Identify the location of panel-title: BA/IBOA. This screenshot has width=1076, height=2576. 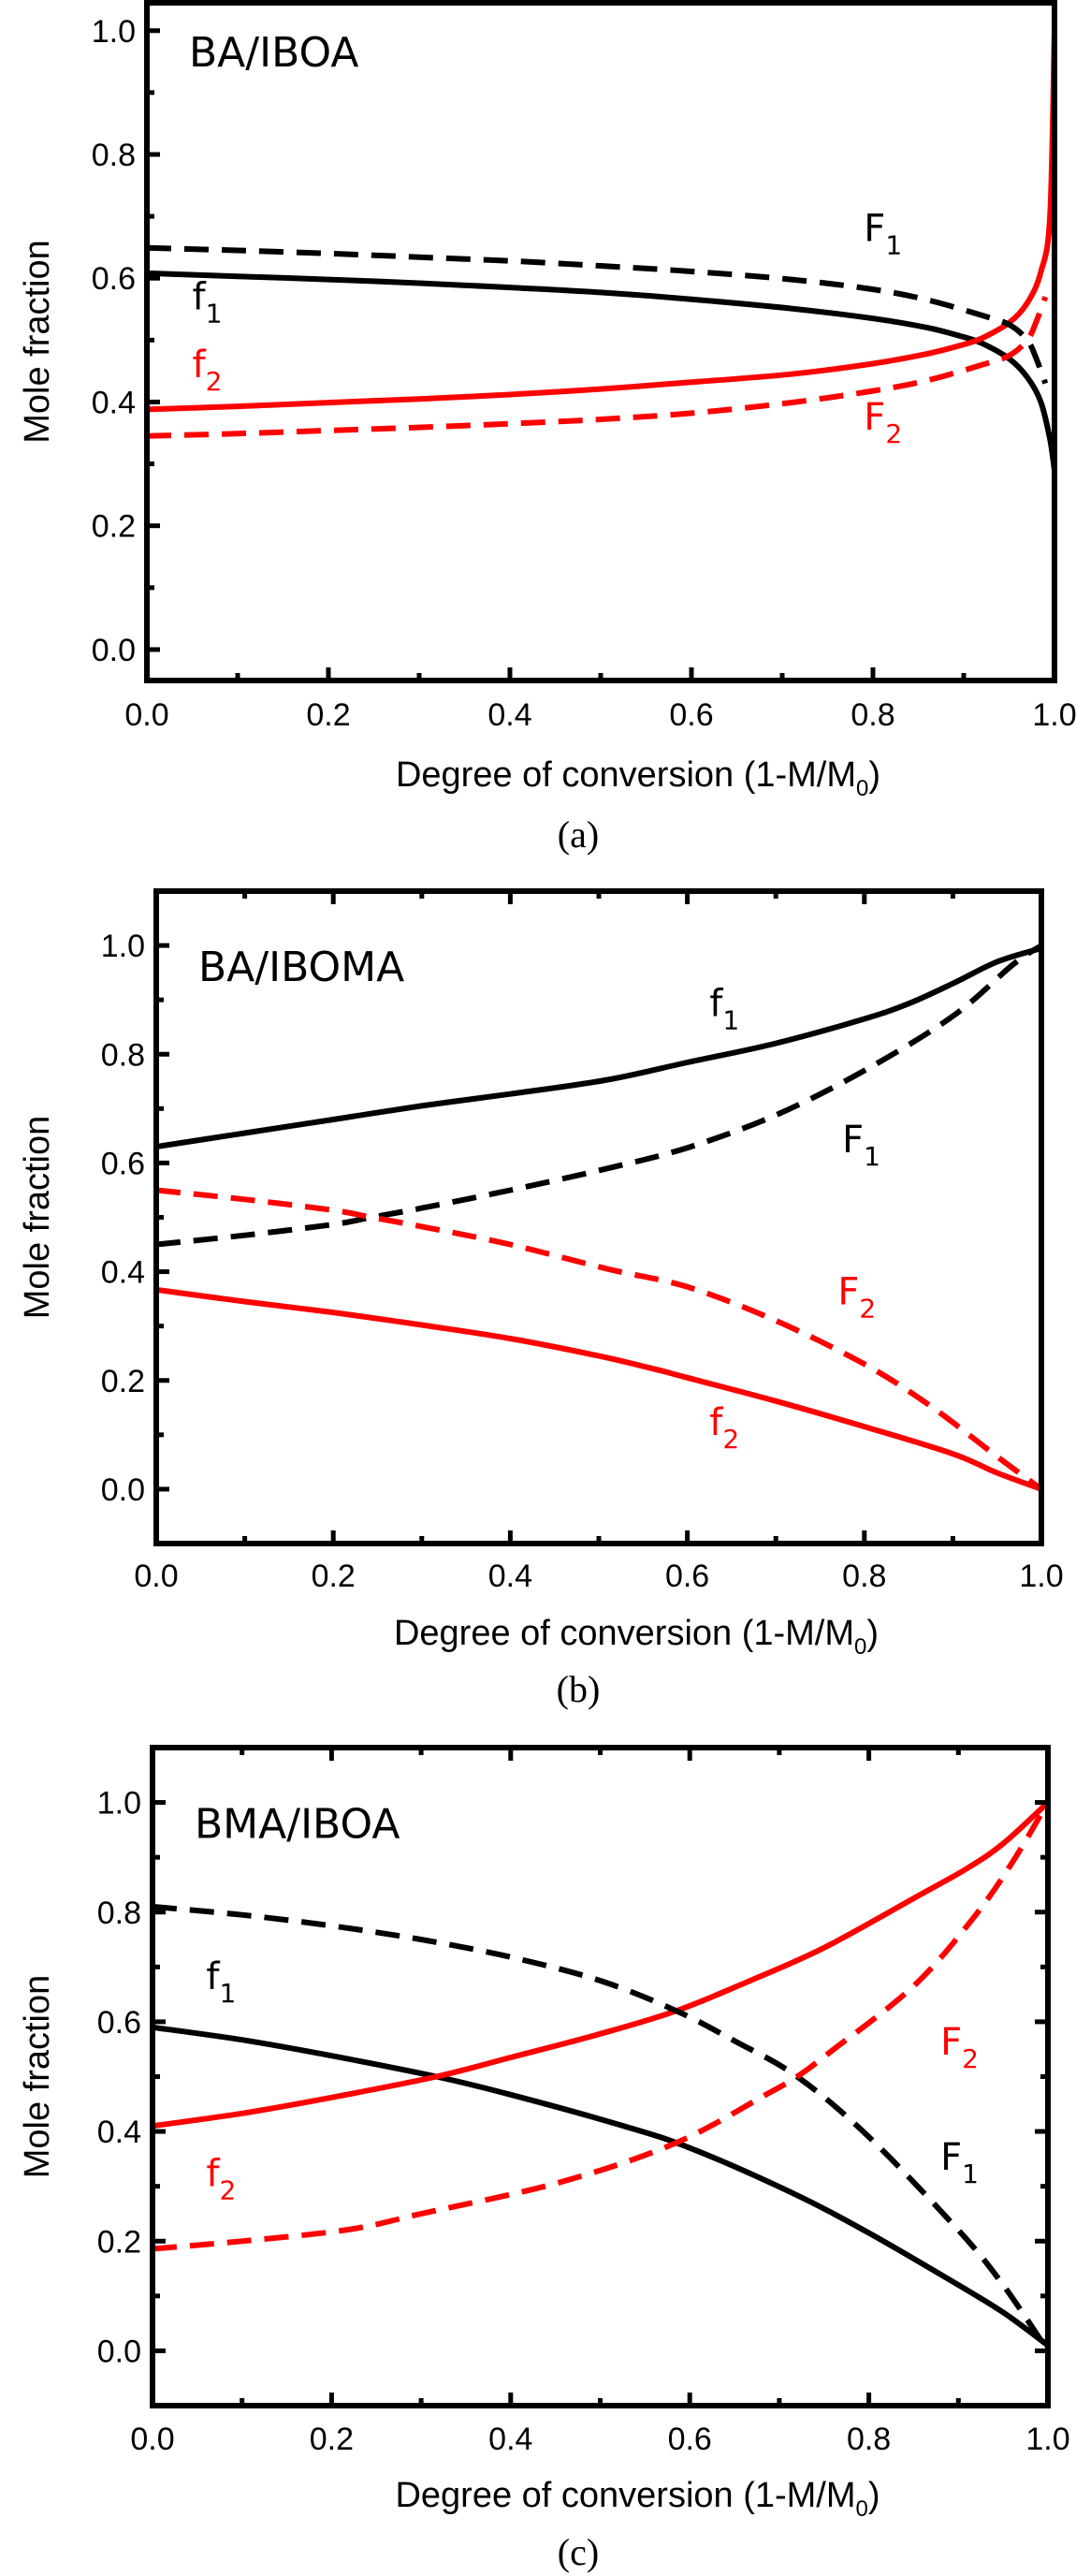
(273, 53).